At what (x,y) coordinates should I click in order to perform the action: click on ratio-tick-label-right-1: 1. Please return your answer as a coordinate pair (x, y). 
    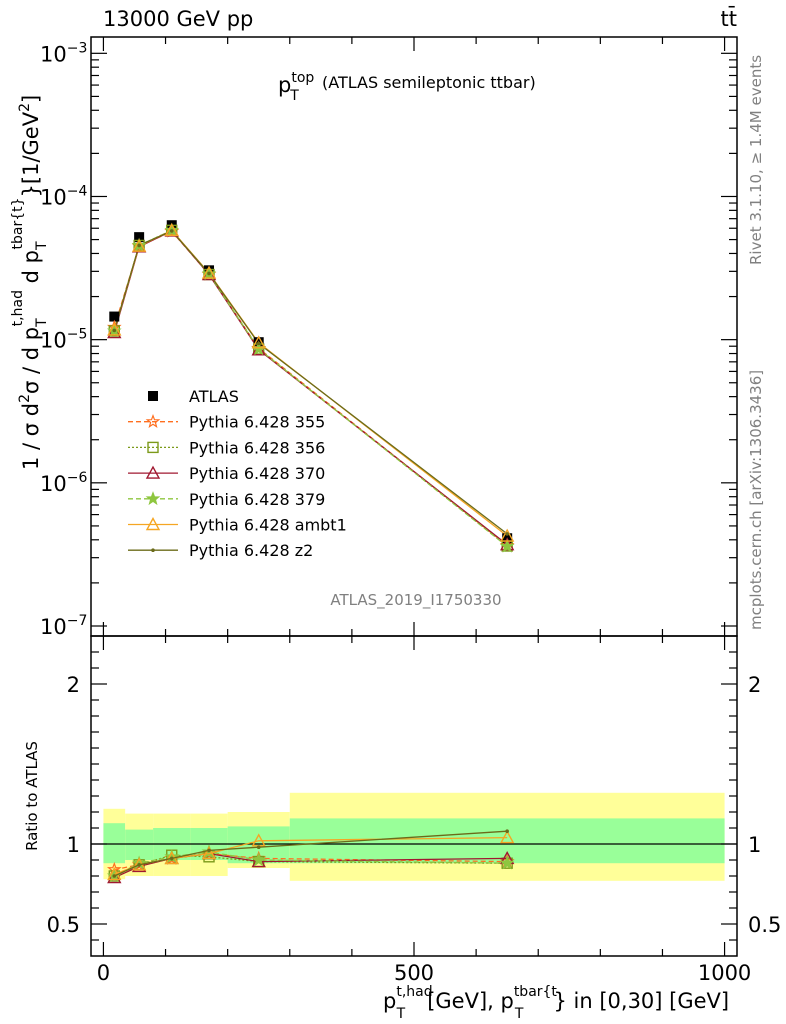
    Looking at the image, I should click on (754, 845).